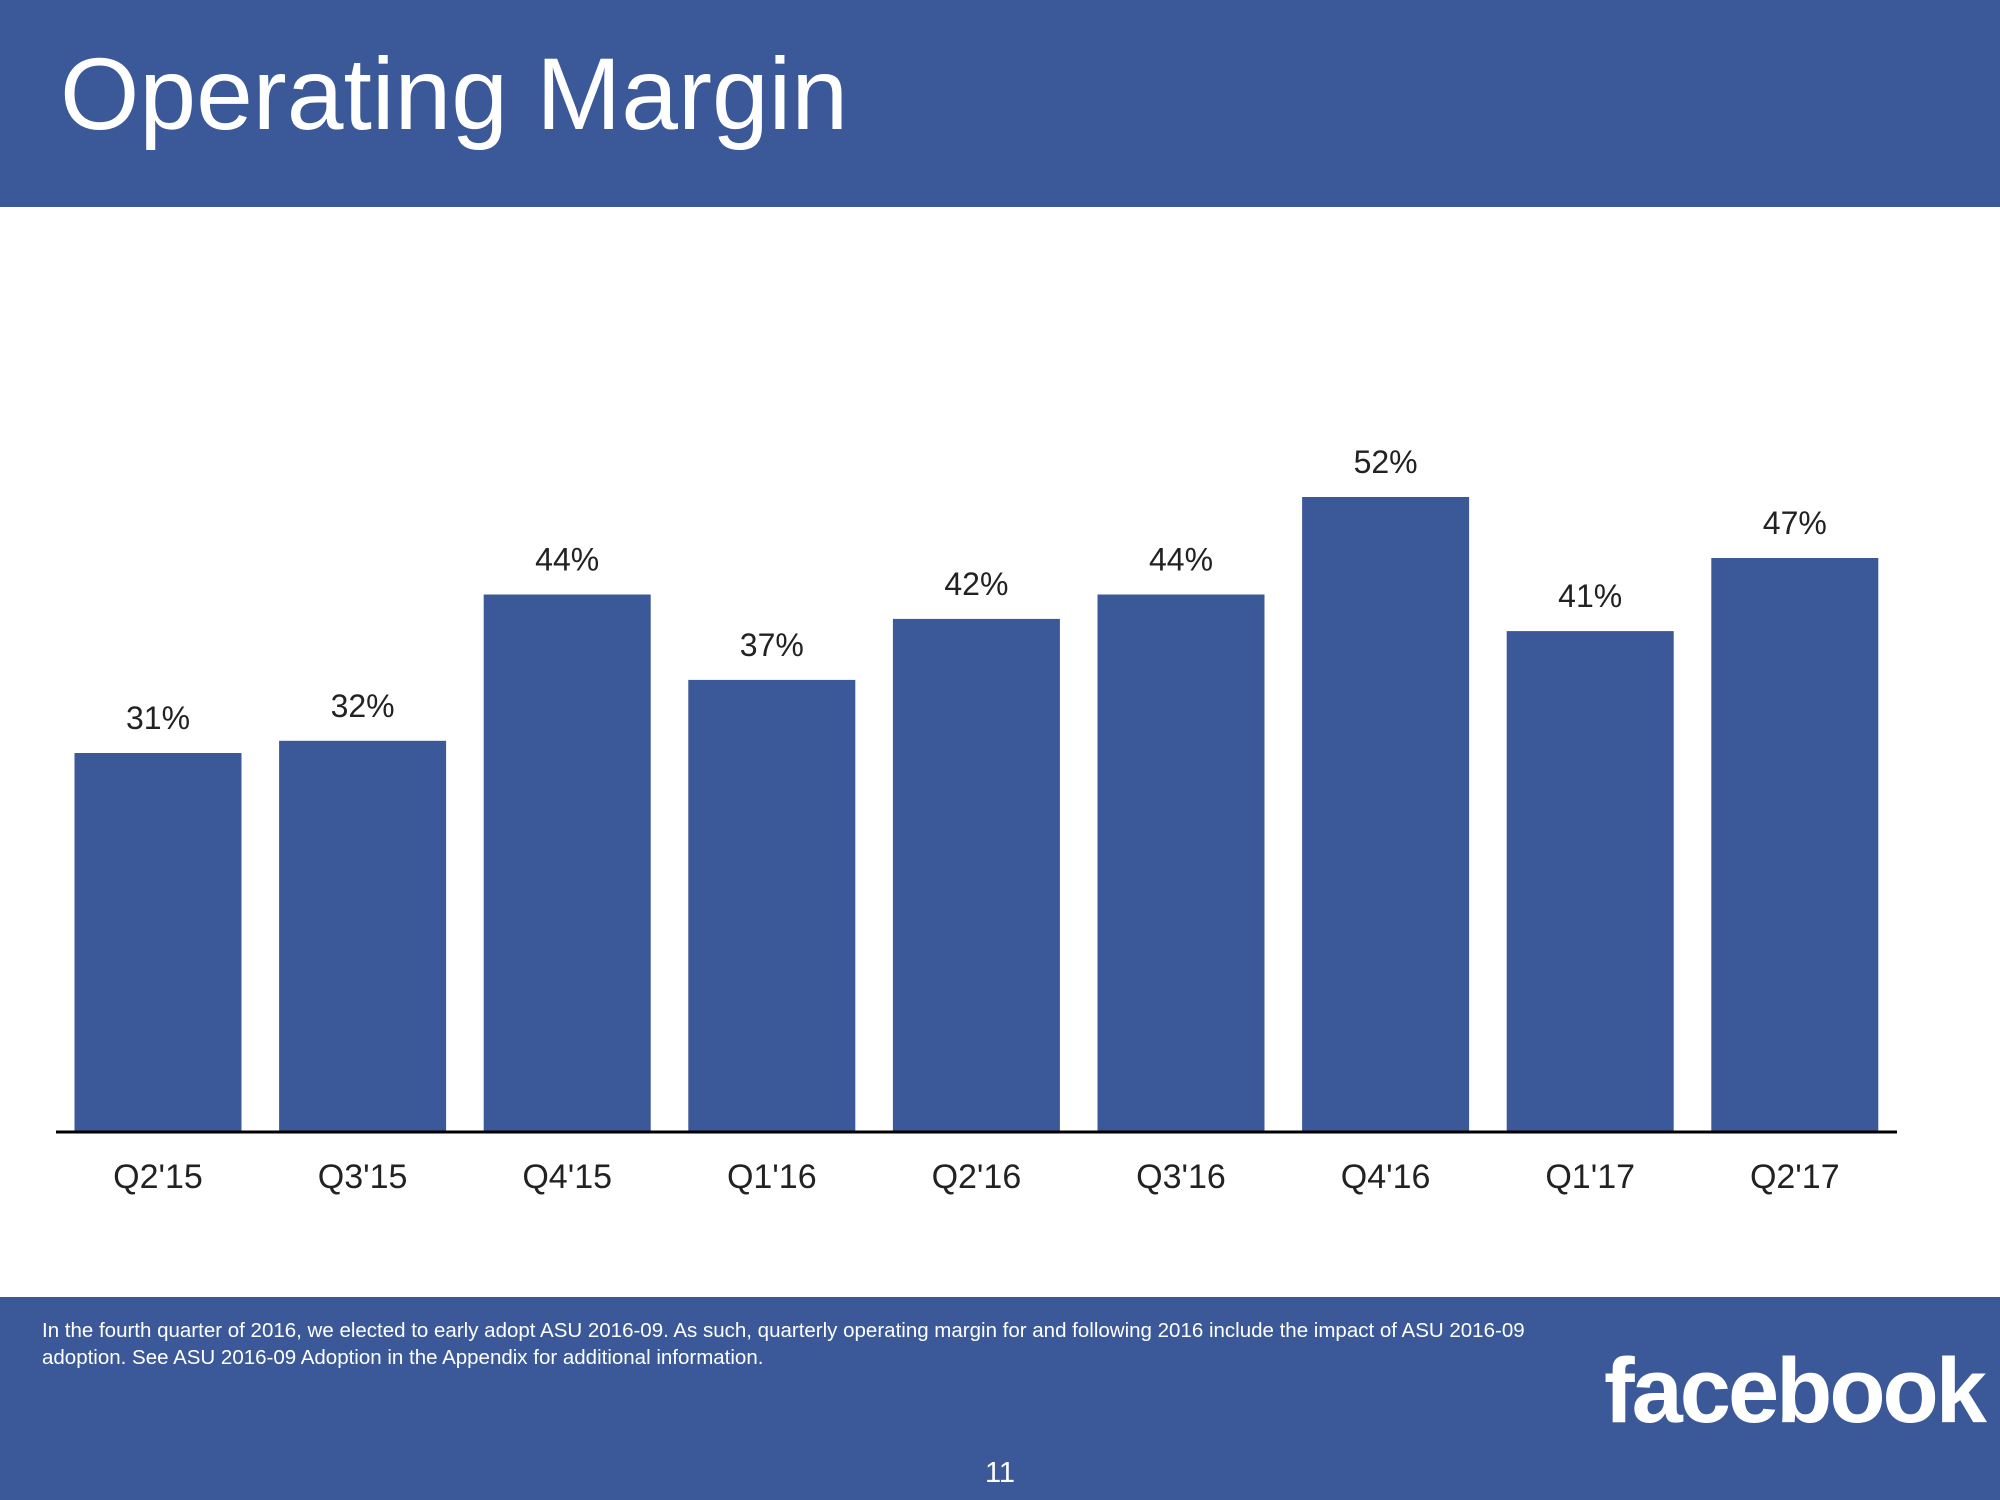 The height and width of the screenshot is (1500, 2000). What do you see at coordinates (363, 706) in the screenshot?
I see `value-label-Q3'15: 32%` at bounding box center [363, 706].